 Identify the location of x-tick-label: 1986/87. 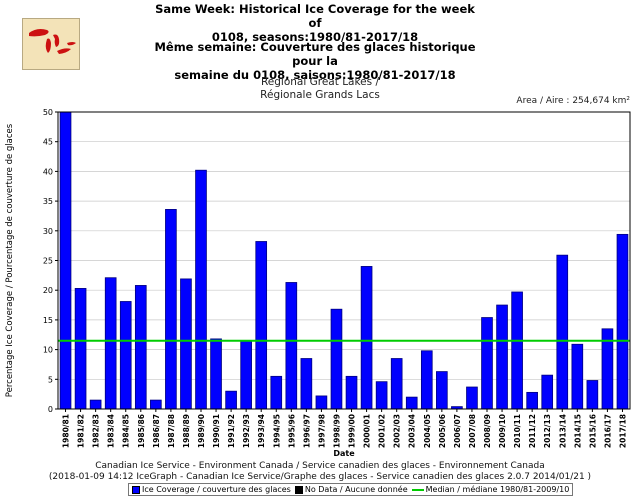
(156, 431).